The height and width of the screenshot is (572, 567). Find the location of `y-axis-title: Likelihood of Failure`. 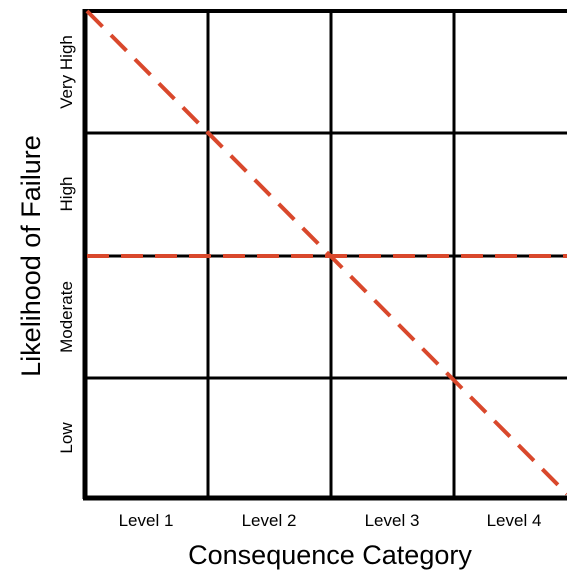

y-axis-title: Likelihood of Failure is located at coordinates (31, 256).